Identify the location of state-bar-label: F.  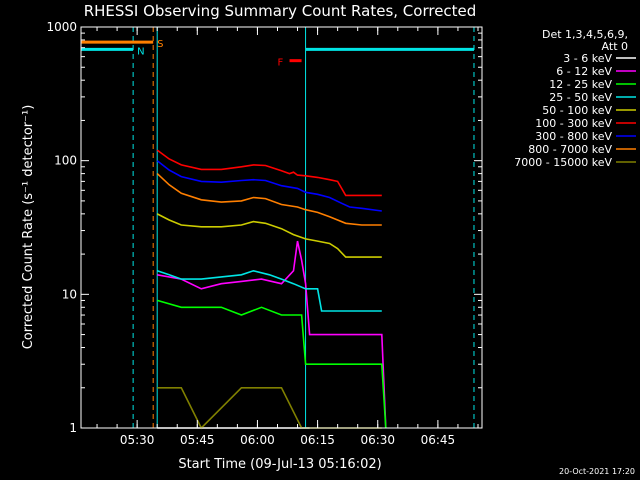
(281, 63).